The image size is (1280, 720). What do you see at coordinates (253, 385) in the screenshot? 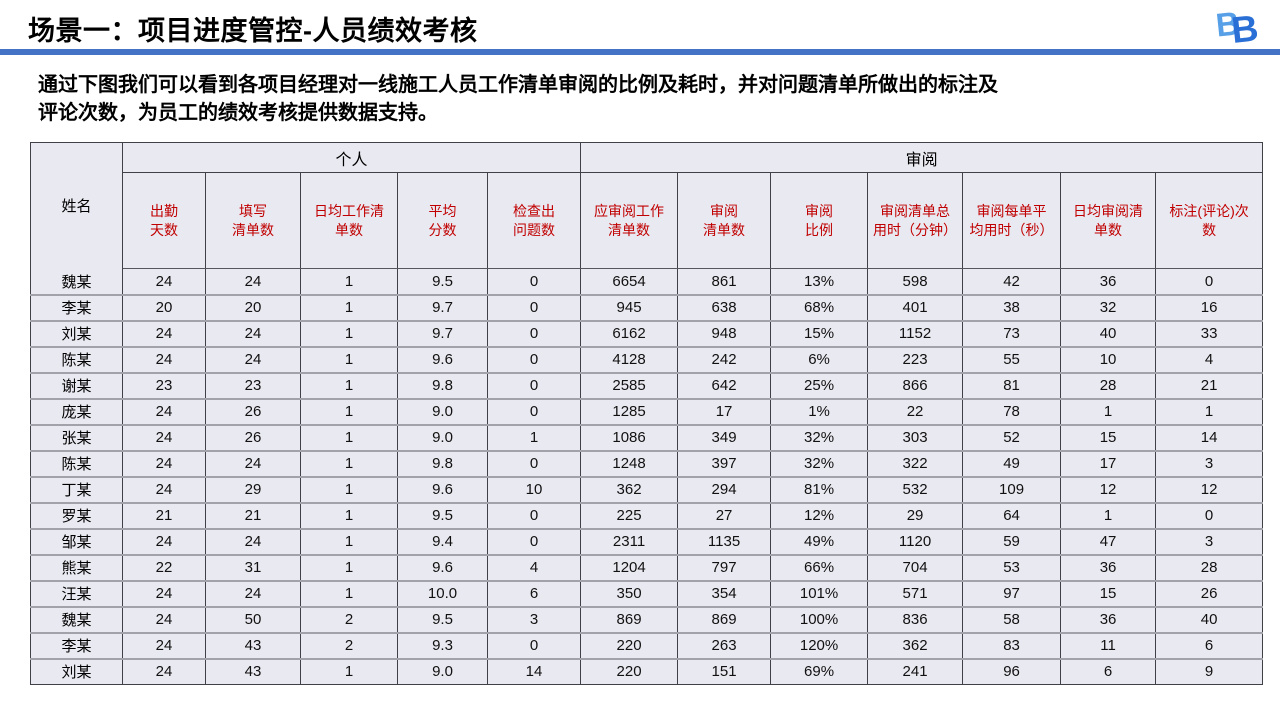
I see `data-cell: 23` at bounding box center [253, 385].